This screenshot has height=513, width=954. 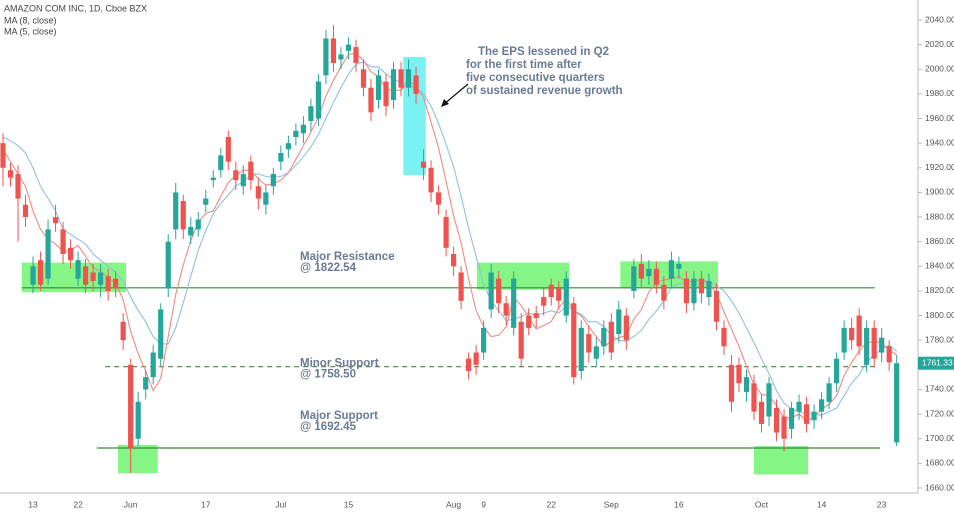 What do you see at coordinates (939, 413) in the screenshot?
I see `y-tick-label: 1720.00` at bounding box center [939, 413].